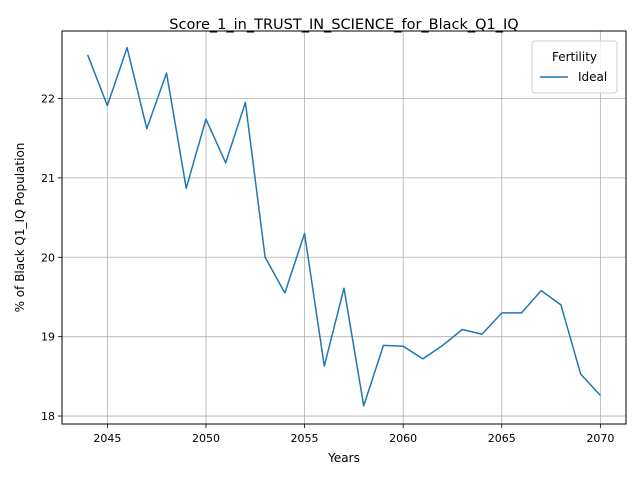  I want to click on legend: Fertility Ideal, so click(574, 67).